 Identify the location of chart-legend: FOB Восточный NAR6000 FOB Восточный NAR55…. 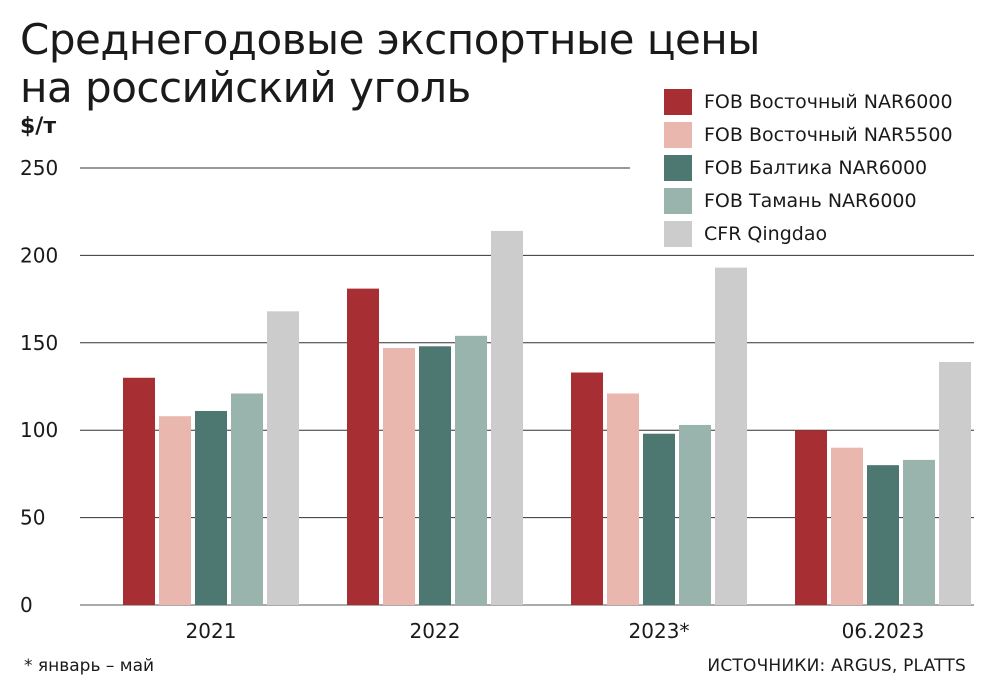
(808, 167).